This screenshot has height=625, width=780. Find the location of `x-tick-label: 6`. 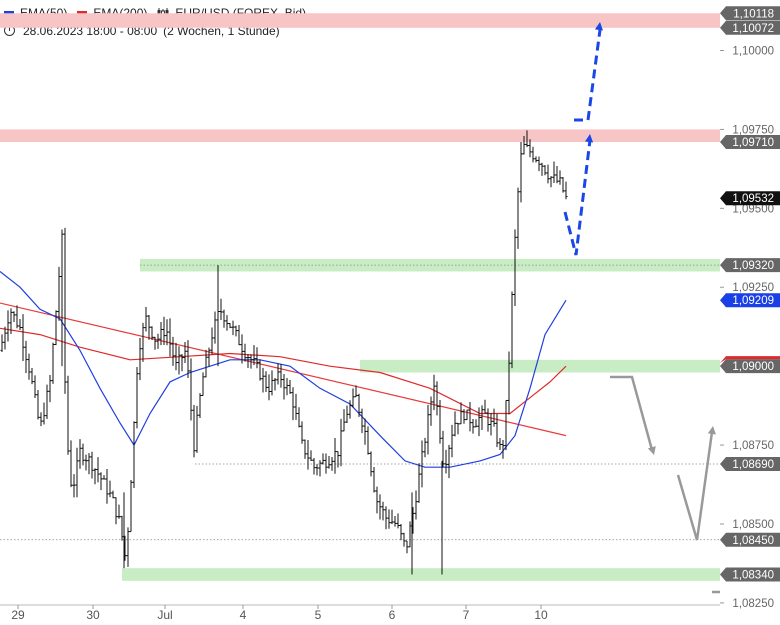

x-tick-label: 6 is located at coordinates (392, 615).